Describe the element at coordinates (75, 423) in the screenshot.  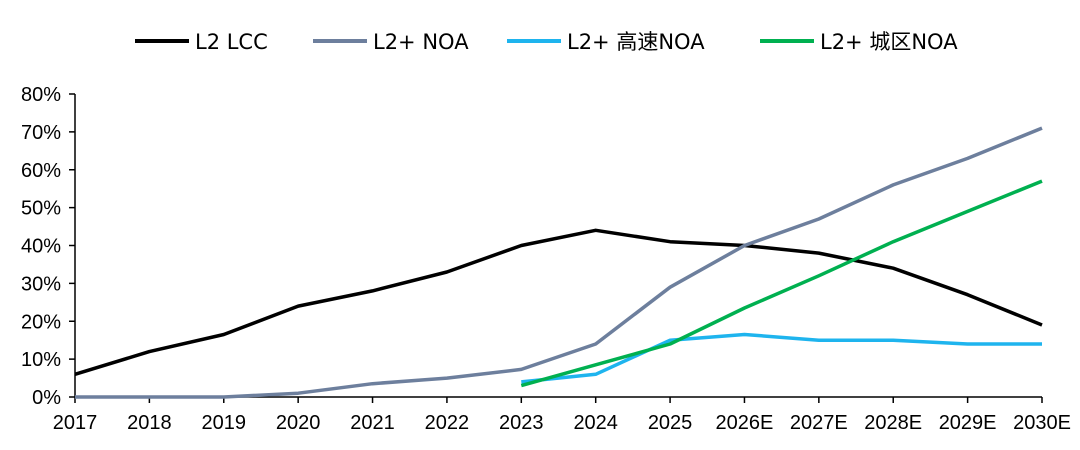
I see `x-tick-label: 2017` at that location.